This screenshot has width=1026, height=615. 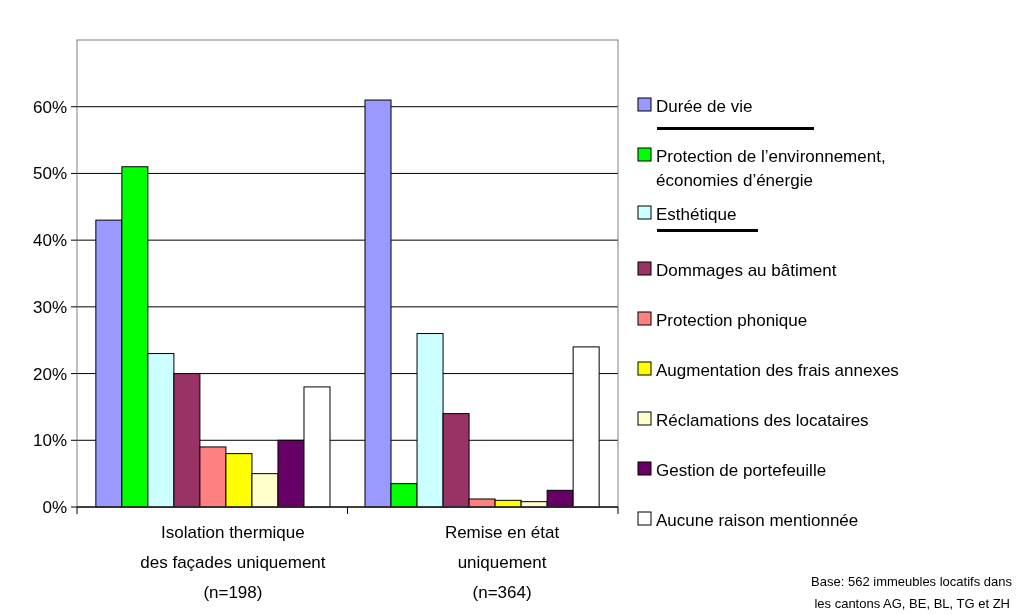 I want to click on y-tick-label: 30%, so click(x=49, y=307).